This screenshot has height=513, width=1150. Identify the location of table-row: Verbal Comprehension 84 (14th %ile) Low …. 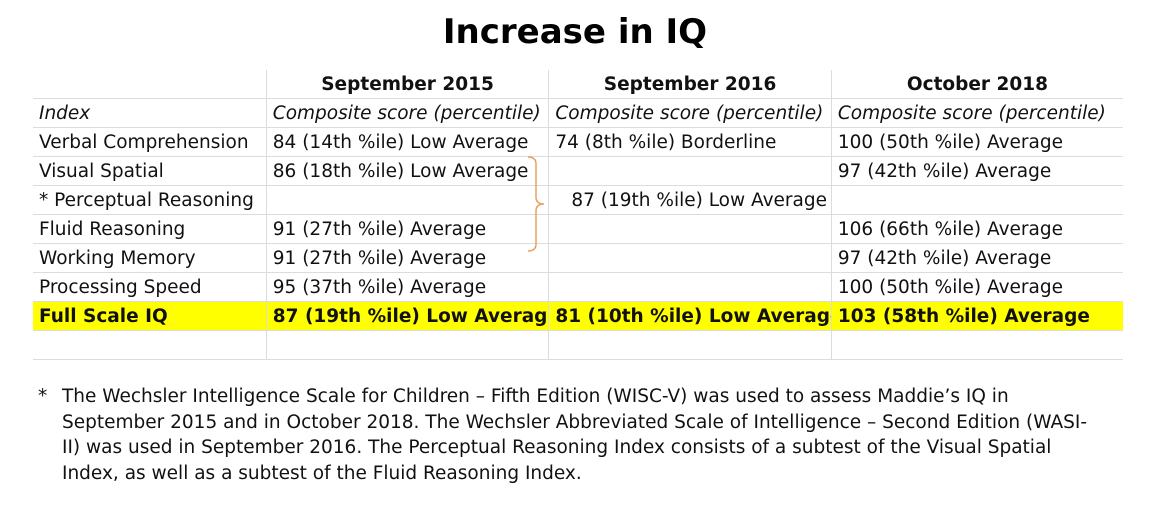
(578, 142).